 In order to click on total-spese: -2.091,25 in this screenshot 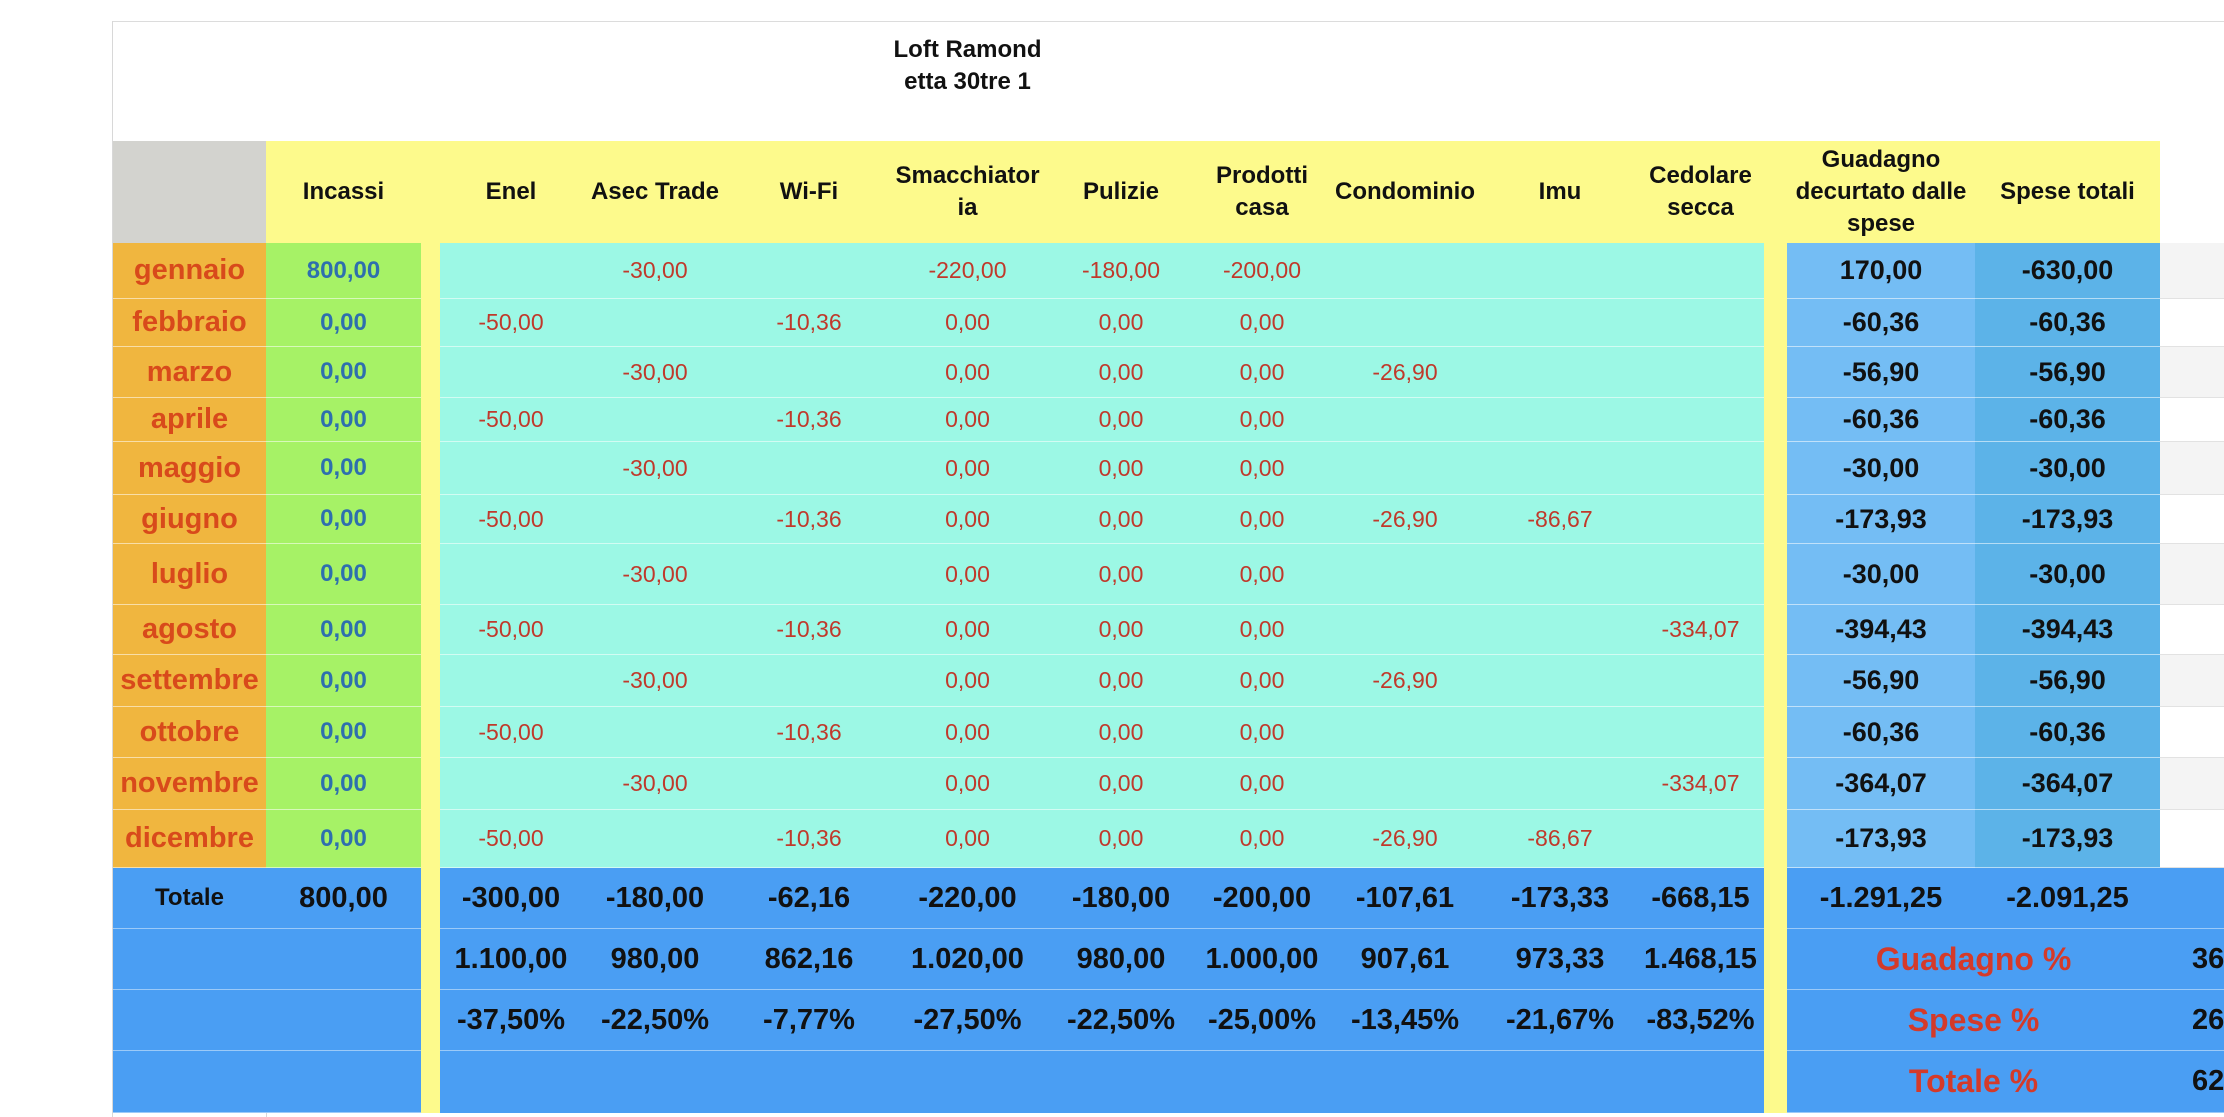, I will do `click(2067, 898)`.